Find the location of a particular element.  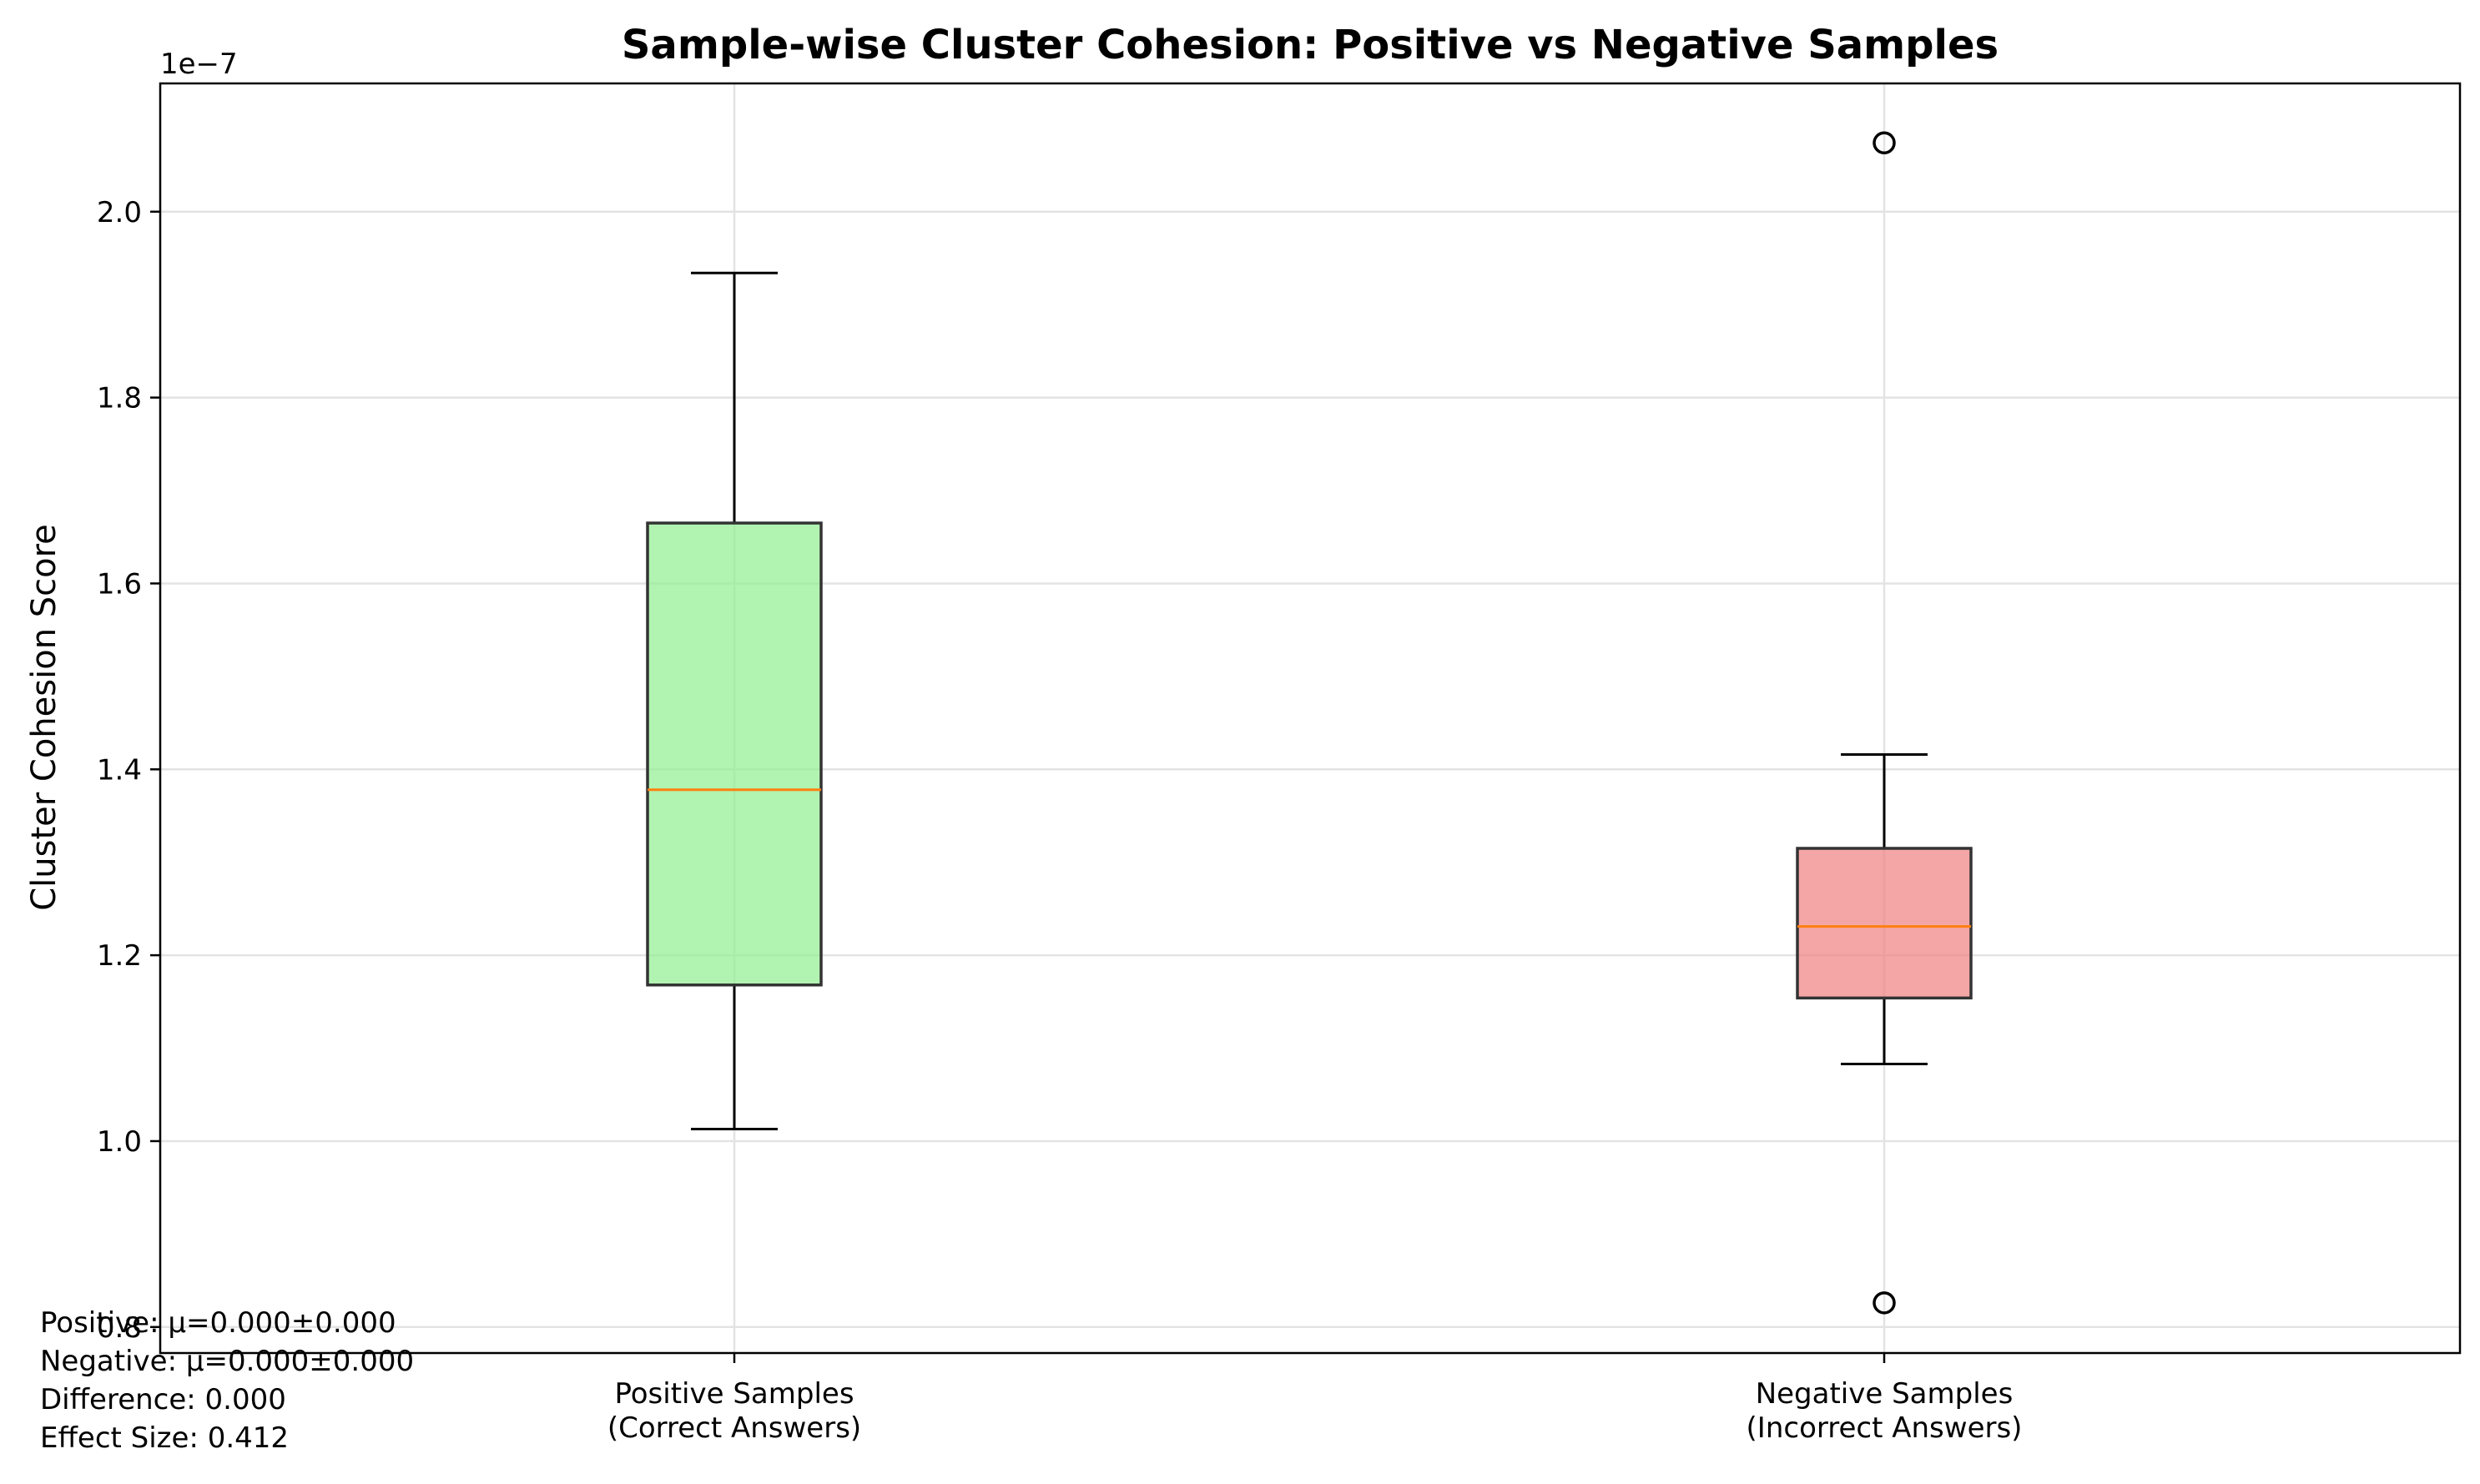

y-tick-label: 1.4 is located at coordinates (120, 770).